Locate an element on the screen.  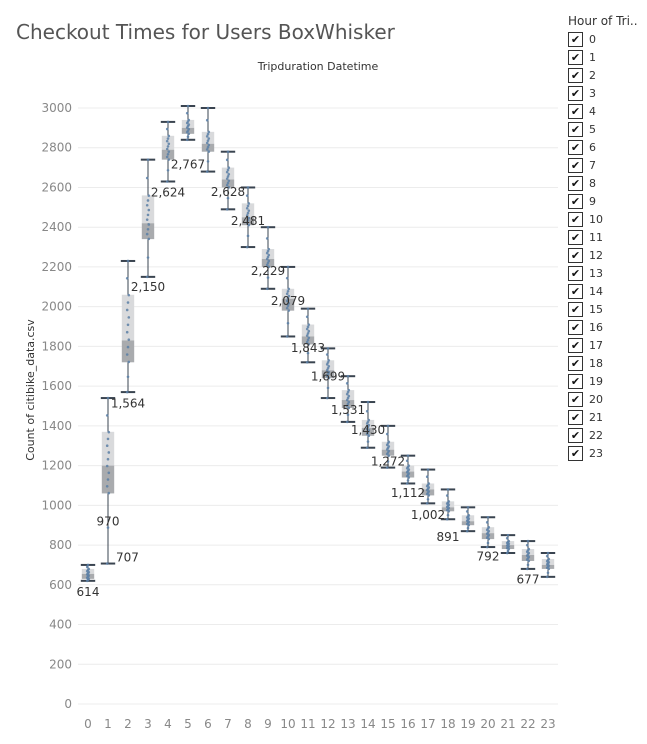
legend-item-label: 19 is located at coordinates (596, 381).